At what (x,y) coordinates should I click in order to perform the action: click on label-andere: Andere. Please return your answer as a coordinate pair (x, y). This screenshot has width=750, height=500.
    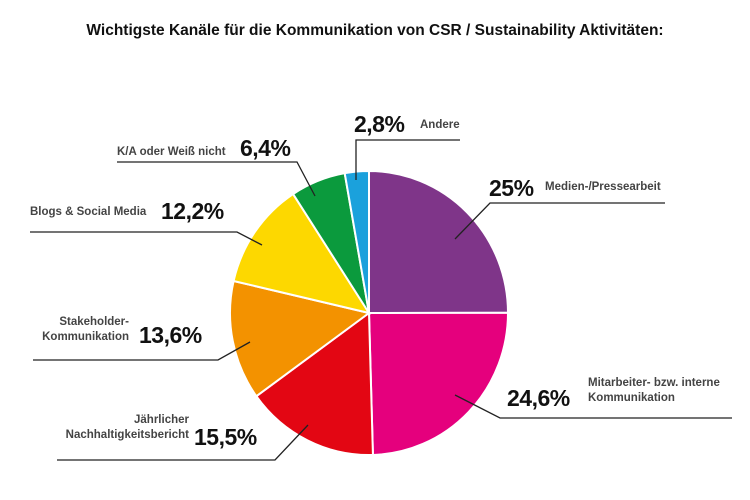
    Looking at the image, I should click on (440, 125).